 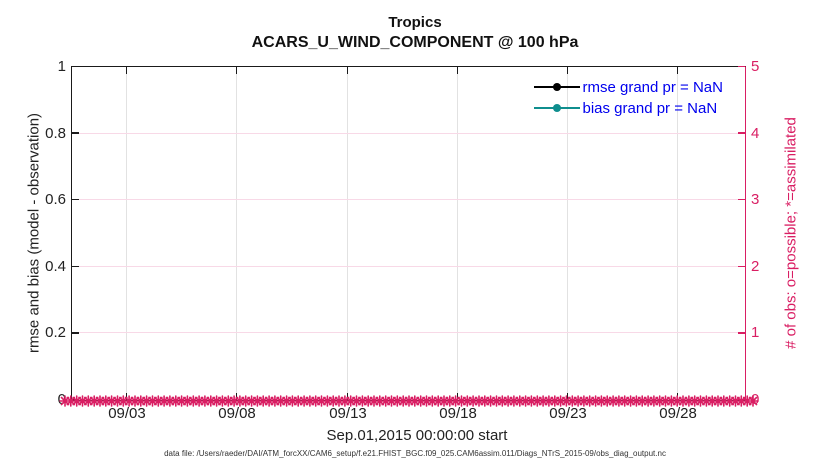 I want to click on legend: rmse grand pr = NaN bias grand pr = NaN, so click(x=628, y=98).